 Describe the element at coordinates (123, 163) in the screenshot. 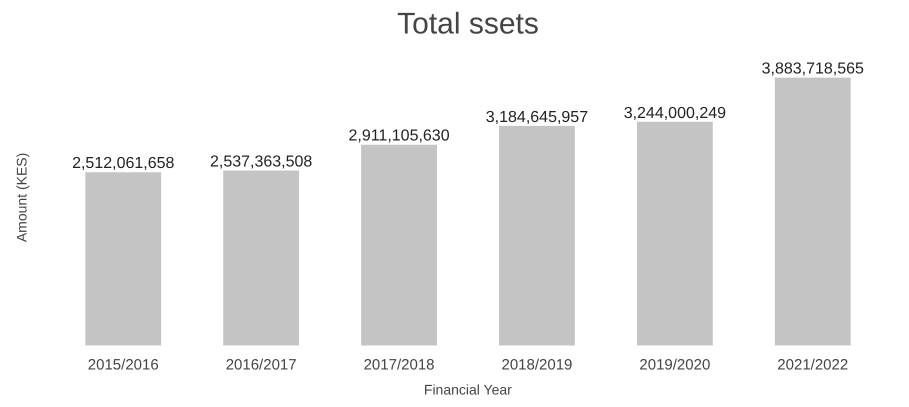

I see `data-label: 2,512,061,658` at that location.